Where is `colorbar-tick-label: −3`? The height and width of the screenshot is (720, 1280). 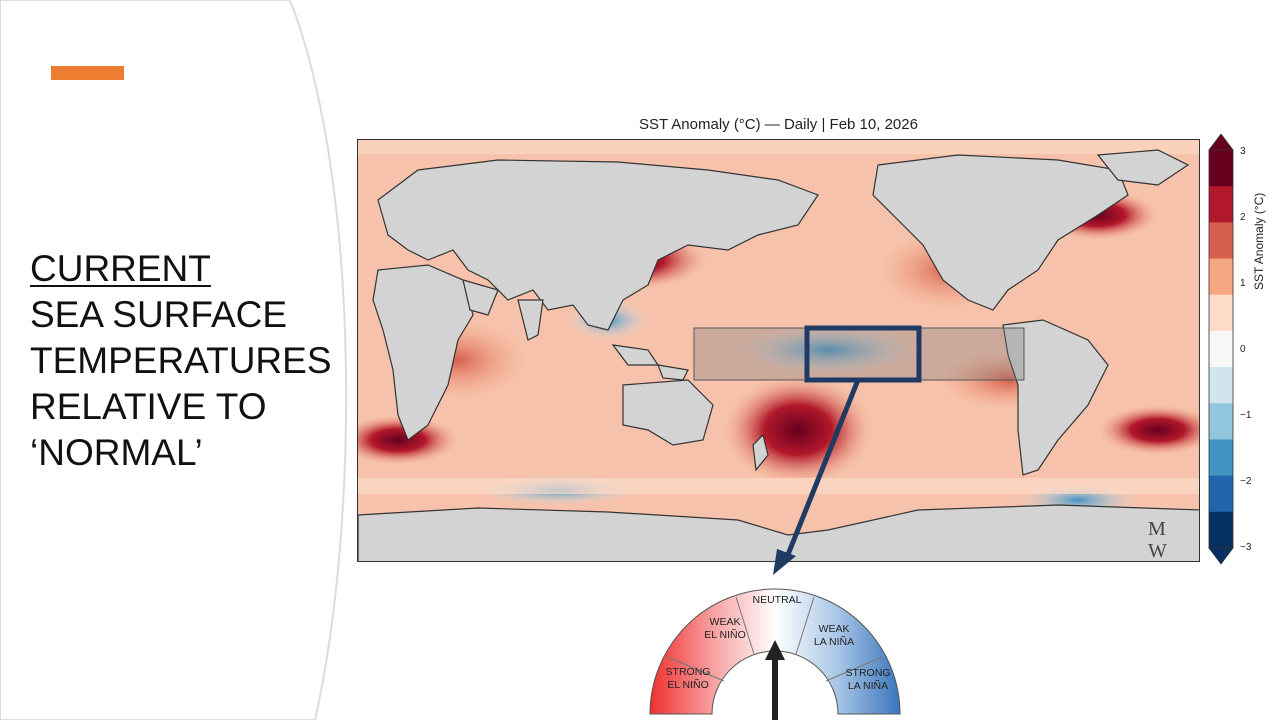 colorbar-tick-label: −3 is located at coordinates (1246, 547).